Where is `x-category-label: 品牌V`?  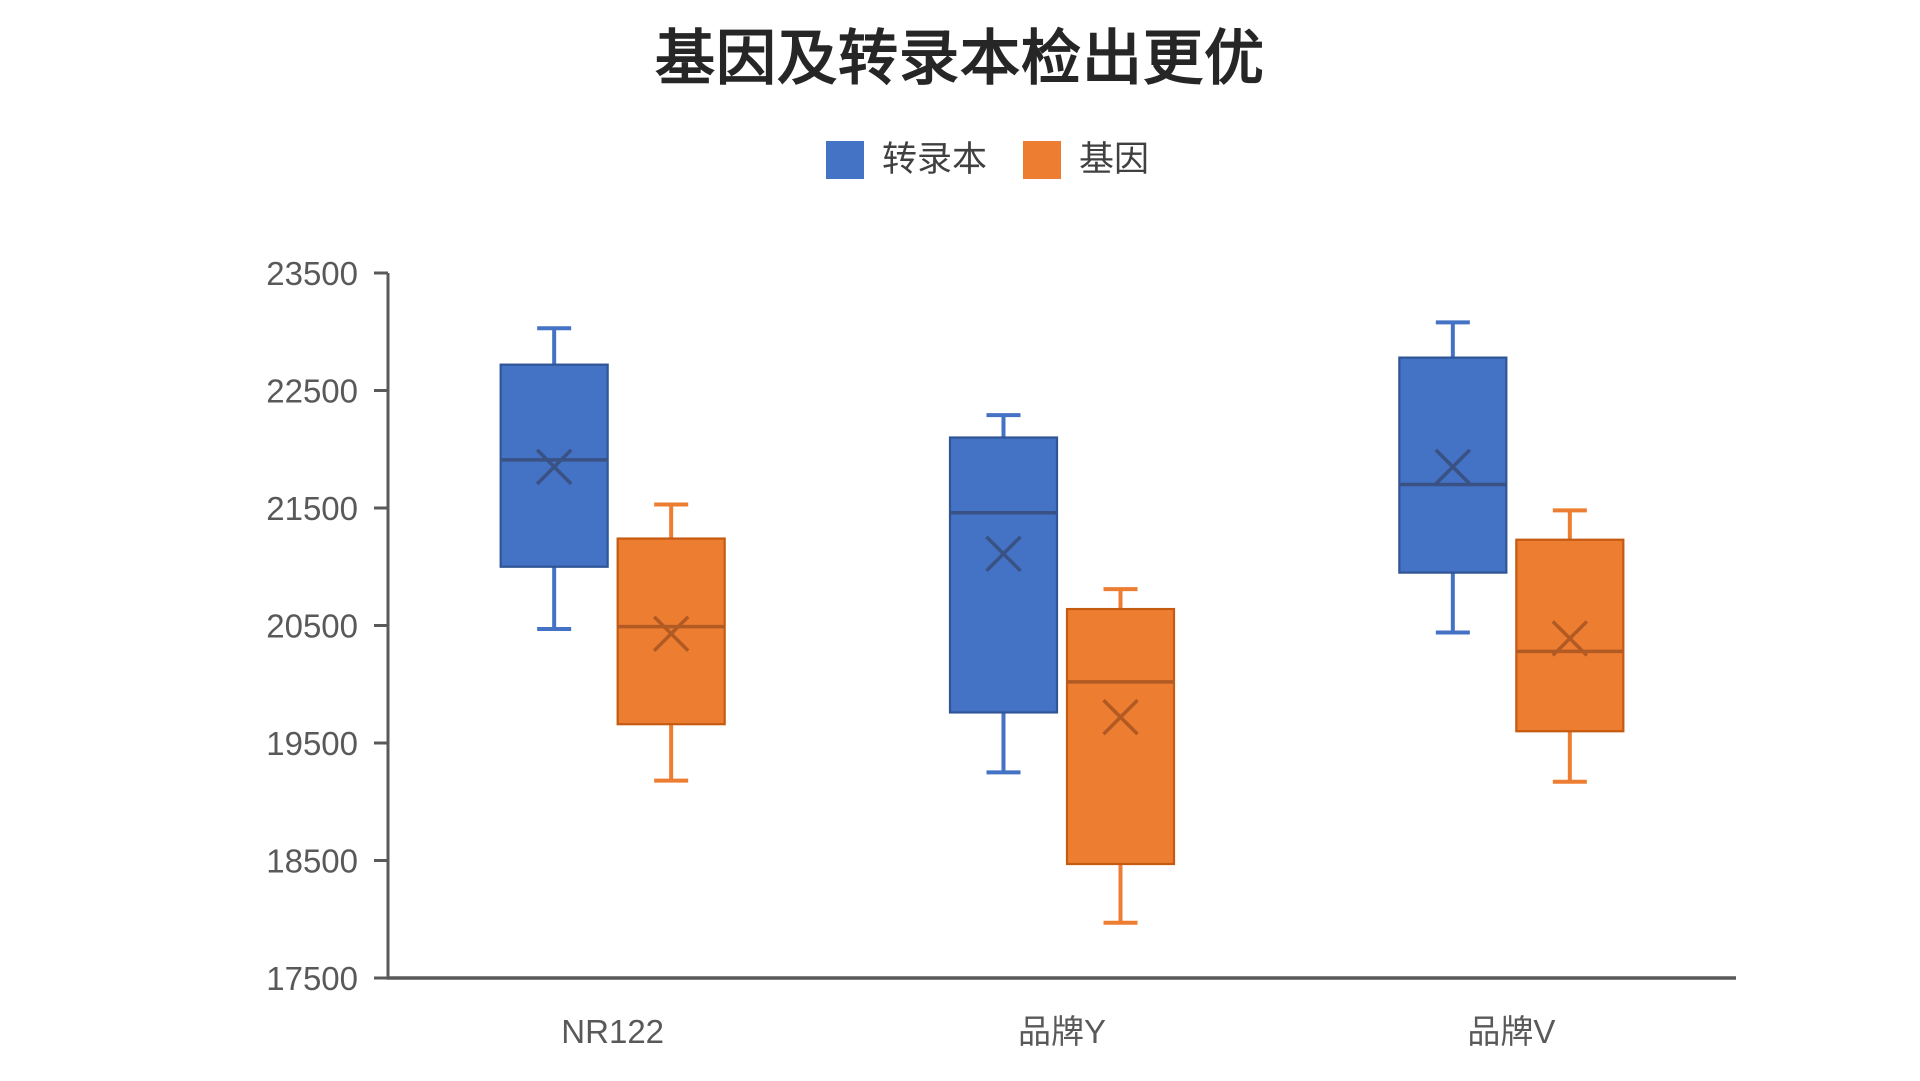 x-category-label: 品牌V is located at coordinates (1511, 1031).